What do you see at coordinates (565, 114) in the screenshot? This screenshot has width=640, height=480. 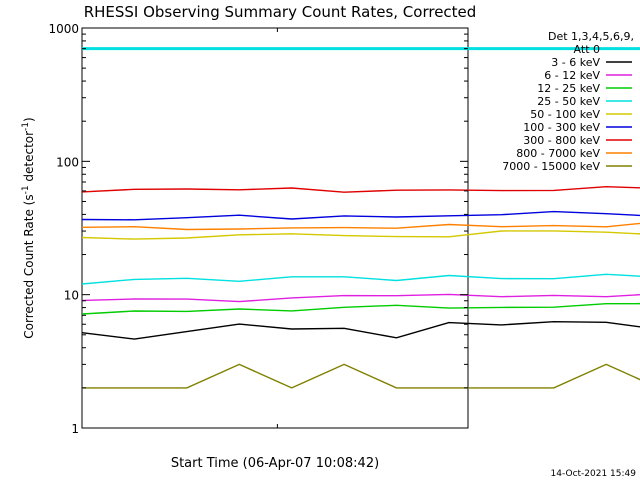 I see `legend-label: 50 - 100 keV` at bounding box center [565, 114].